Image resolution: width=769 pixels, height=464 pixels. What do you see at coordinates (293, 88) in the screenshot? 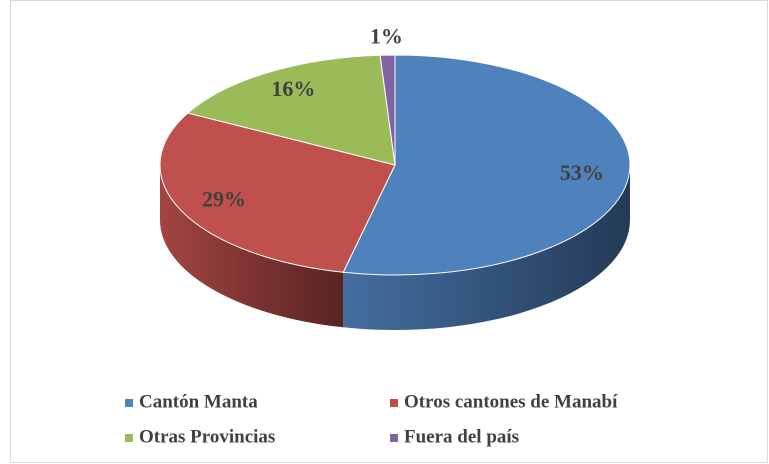
I see `data-label: 16%` at bounding box center [293, 88].